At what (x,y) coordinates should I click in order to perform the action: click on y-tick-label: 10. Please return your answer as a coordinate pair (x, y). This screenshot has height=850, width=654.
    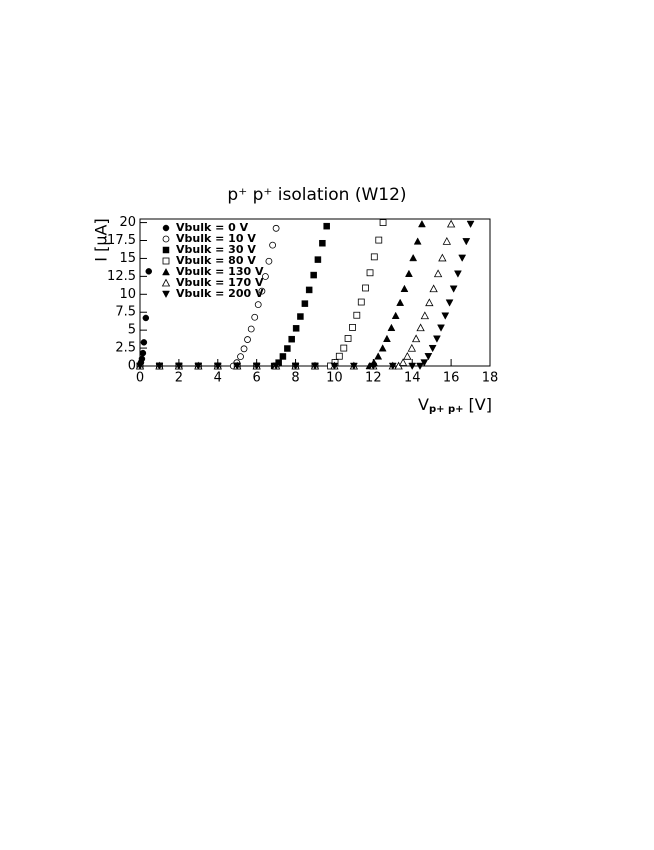
    Looking at the image, I should click on (127, 294).